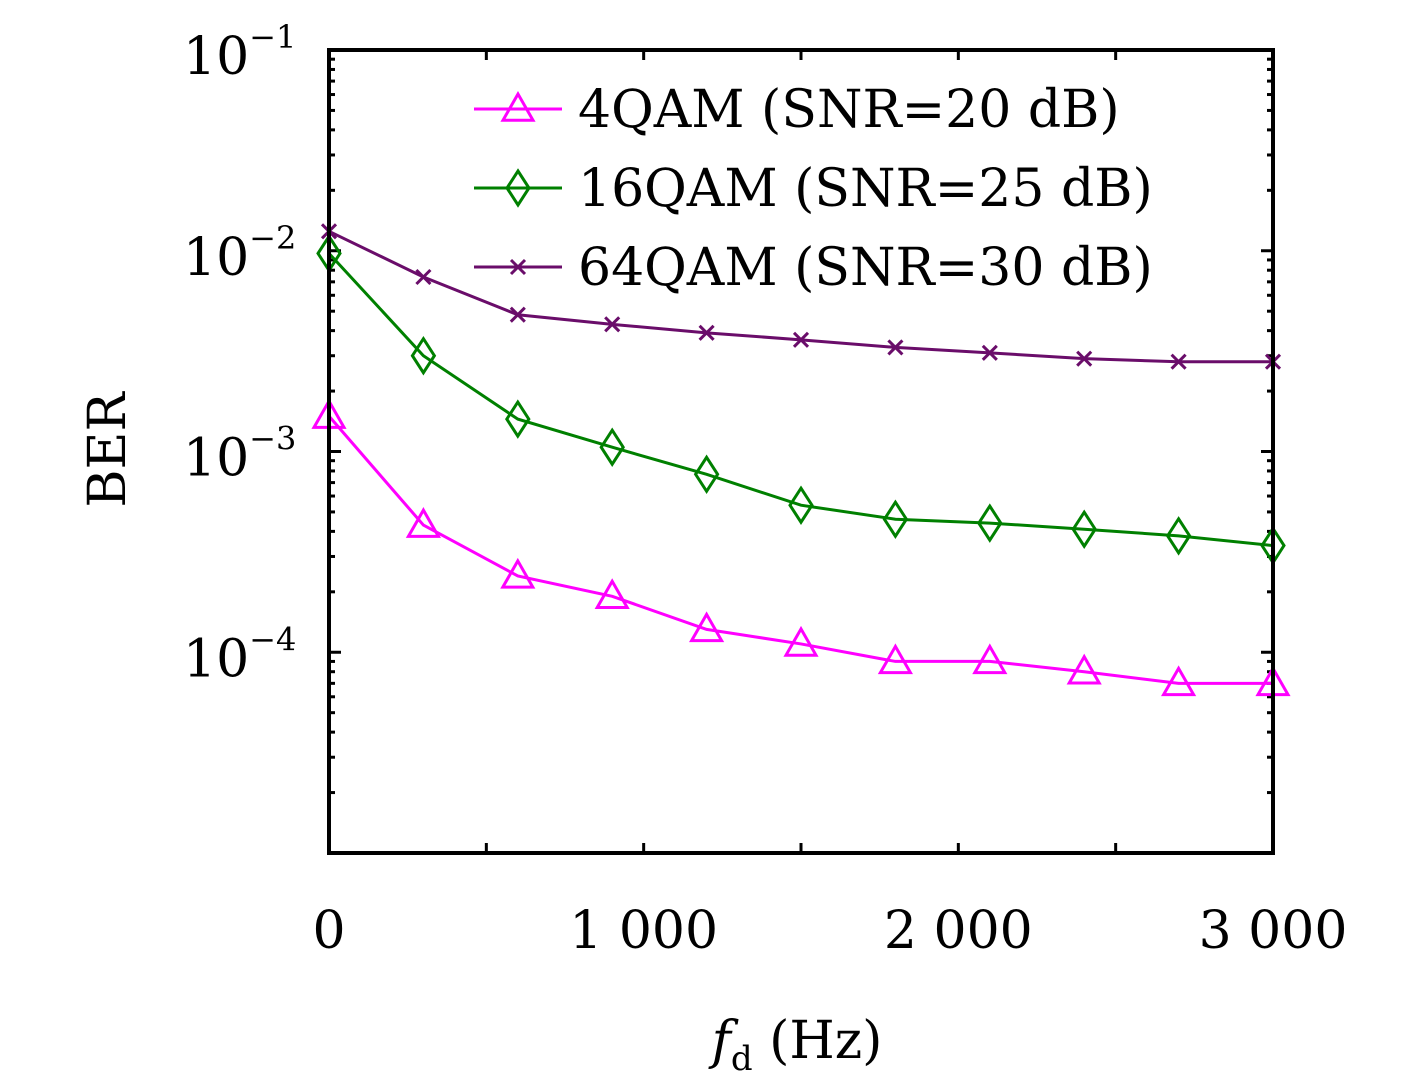  I want to click on legend-item: 64QAM (SNR=30 dB), so click(813, 268).